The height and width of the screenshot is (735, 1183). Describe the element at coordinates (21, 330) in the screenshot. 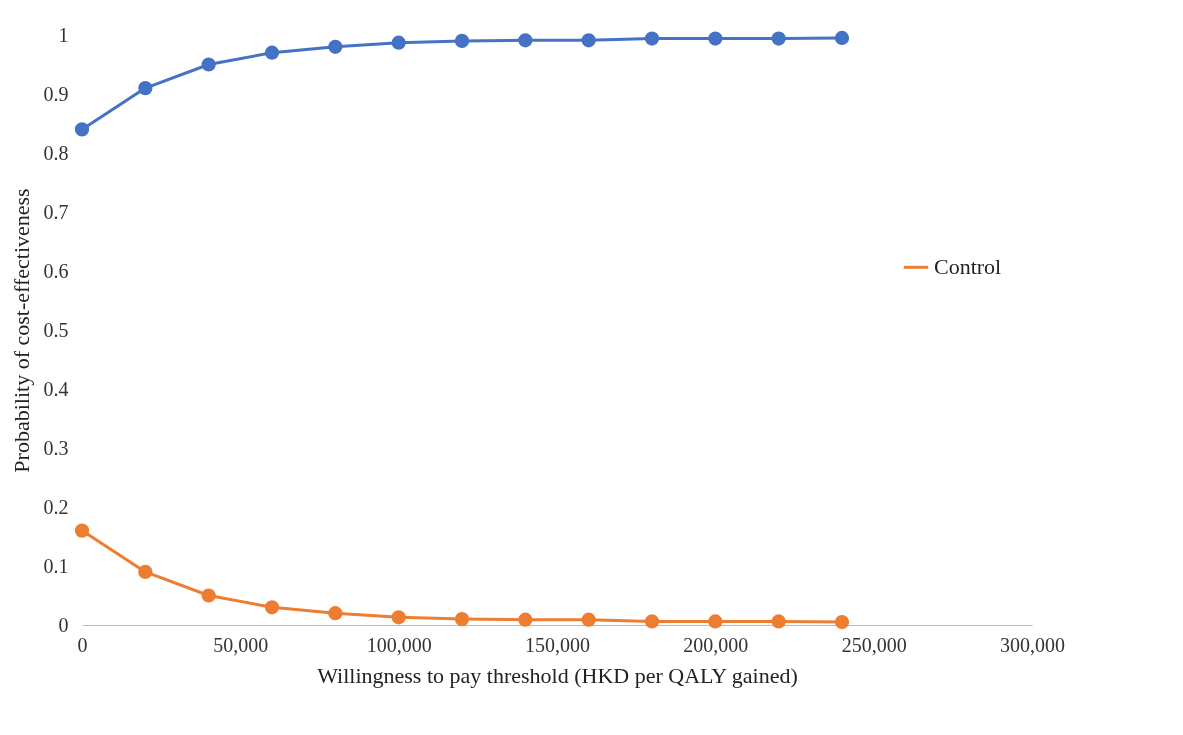

I see `y-axis-title: Probability of cost-effectiveness` at that location.